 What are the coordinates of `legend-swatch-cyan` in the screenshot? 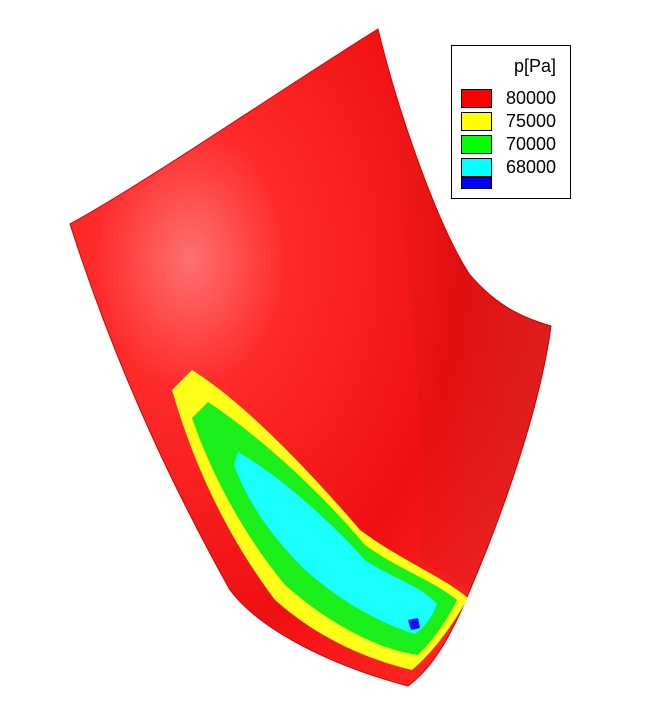 It's located at (476, 167).